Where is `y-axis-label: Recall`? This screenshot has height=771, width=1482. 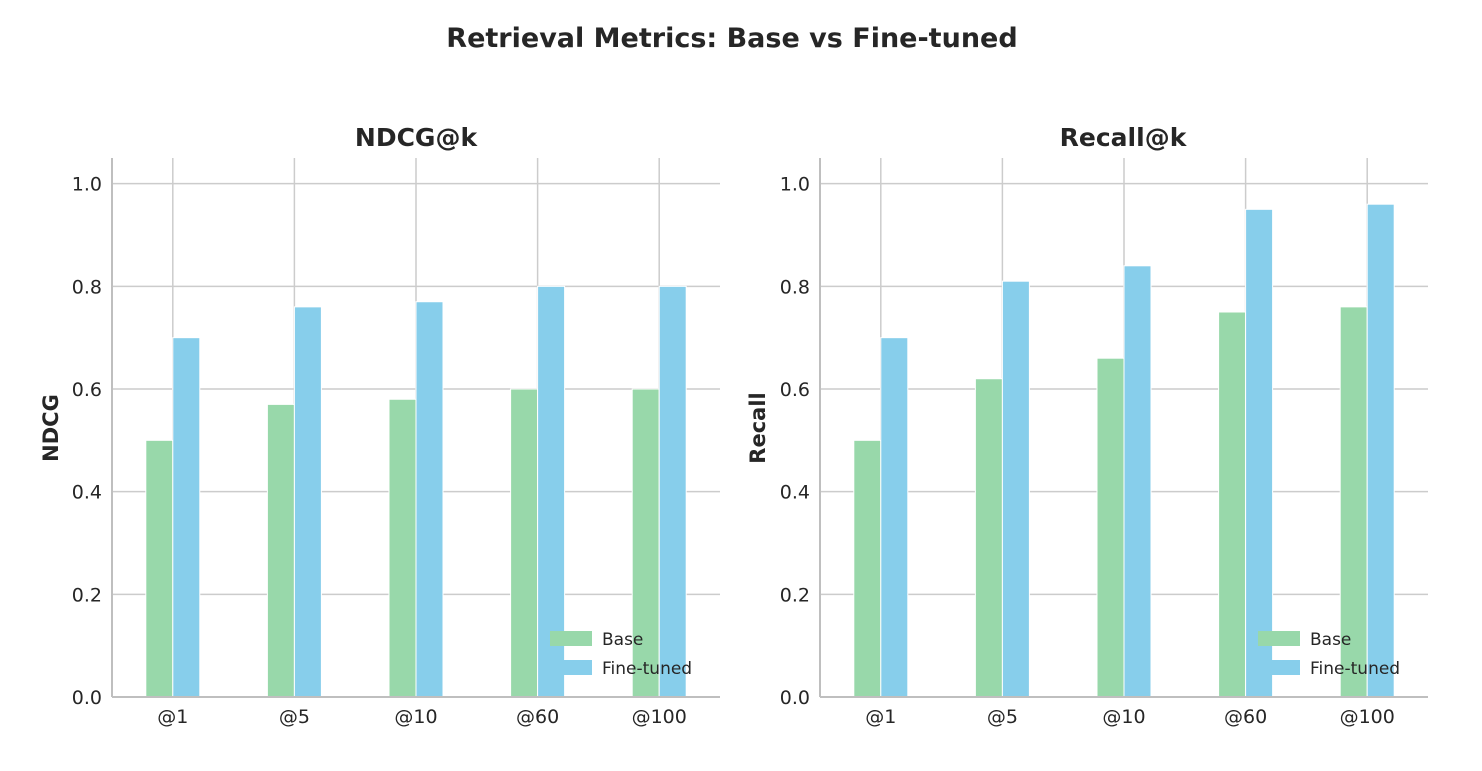 y-axis-label: Recall is located at coordinates (758, 427).